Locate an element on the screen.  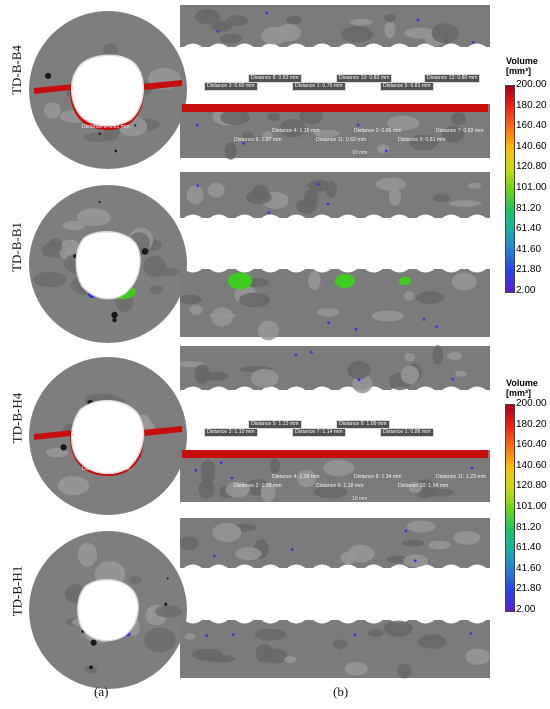
distance-label: Distance 2: 1.39 mm is located at coordinates (258, 486).